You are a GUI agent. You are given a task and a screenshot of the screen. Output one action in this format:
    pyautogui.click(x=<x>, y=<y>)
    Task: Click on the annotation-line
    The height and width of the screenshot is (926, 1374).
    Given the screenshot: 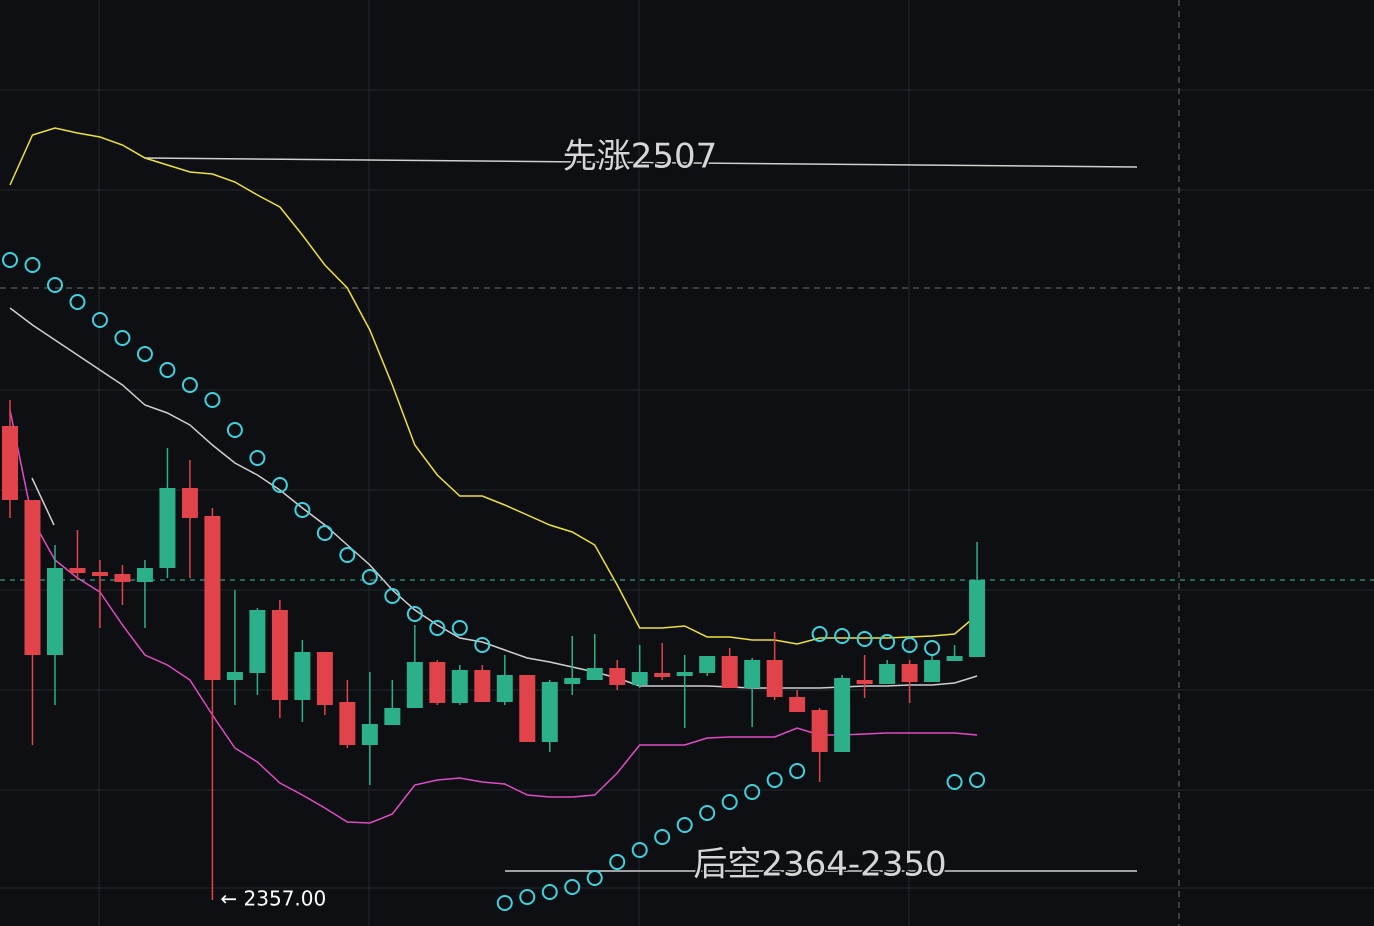 What is the action you would take?
    pyautogui.click(x=641, y=162)
    